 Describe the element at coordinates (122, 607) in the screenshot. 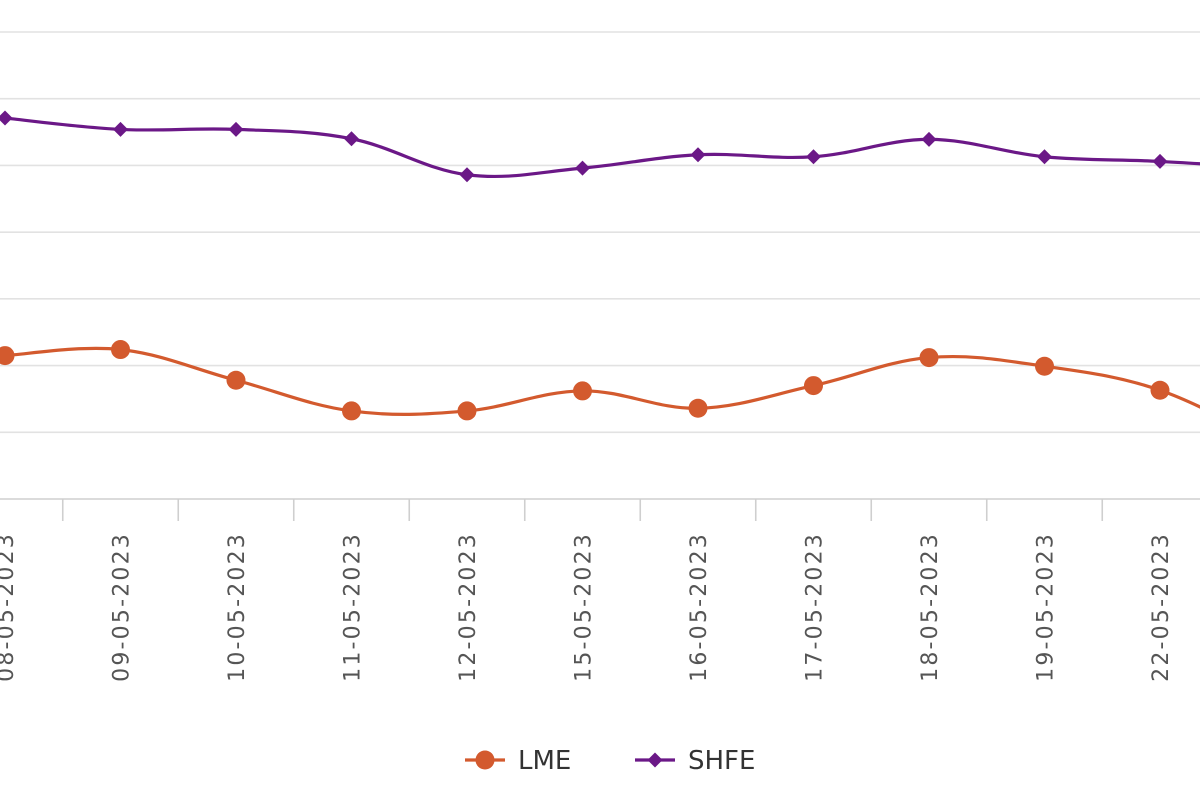

I see `x-tick-label: 09-05-2023` at that location.